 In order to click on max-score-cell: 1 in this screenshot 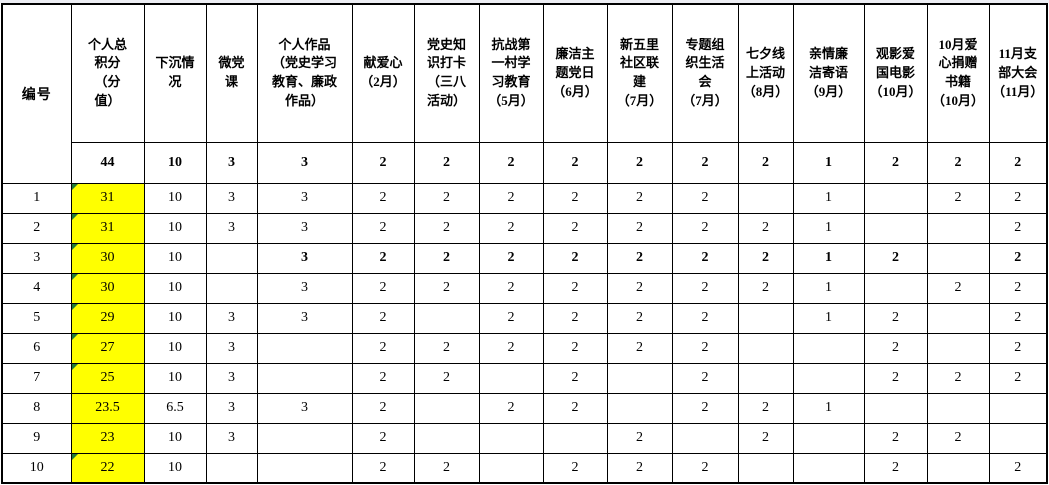, I will do `click(828, 162)`.